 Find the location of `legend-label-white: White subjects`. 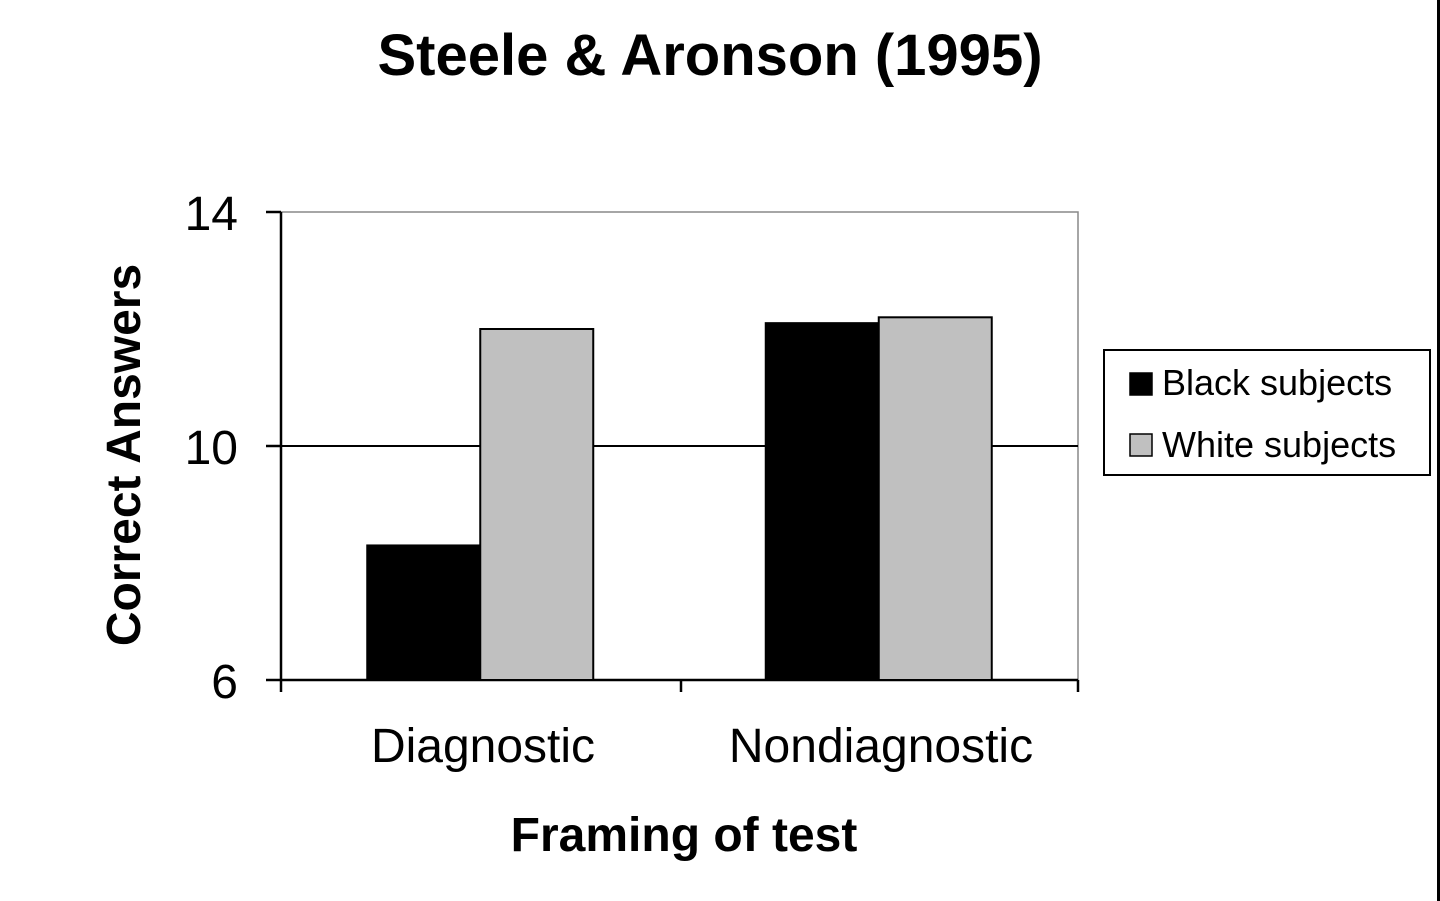

legend-label-white: White subjects is located at coordinates (1279, 444).